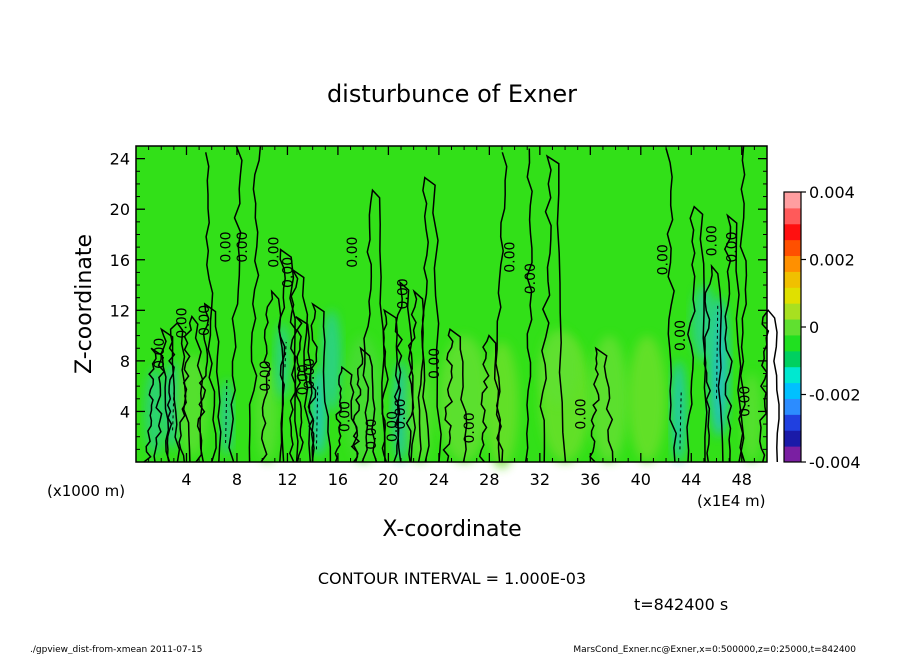  What do you see at coordinates (792, 327) in the screenshot?
I see `colorbar` at bounding box center [792, 327].